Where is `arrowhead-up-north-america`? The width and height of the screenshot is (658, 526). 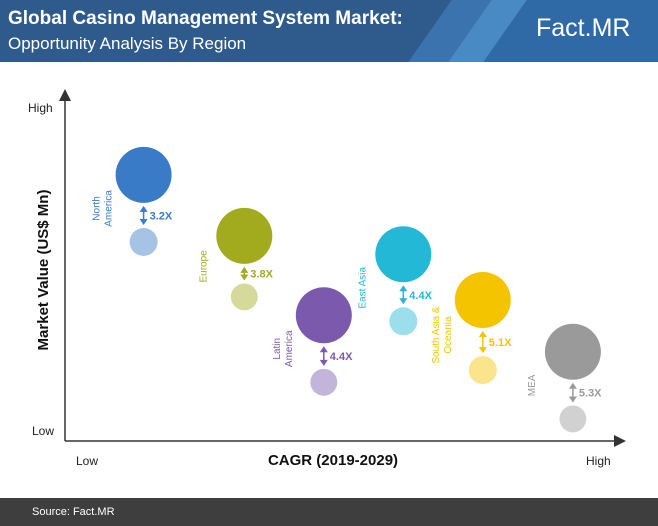
arrowhead-up-north-america is located at coordinates (143, 208).